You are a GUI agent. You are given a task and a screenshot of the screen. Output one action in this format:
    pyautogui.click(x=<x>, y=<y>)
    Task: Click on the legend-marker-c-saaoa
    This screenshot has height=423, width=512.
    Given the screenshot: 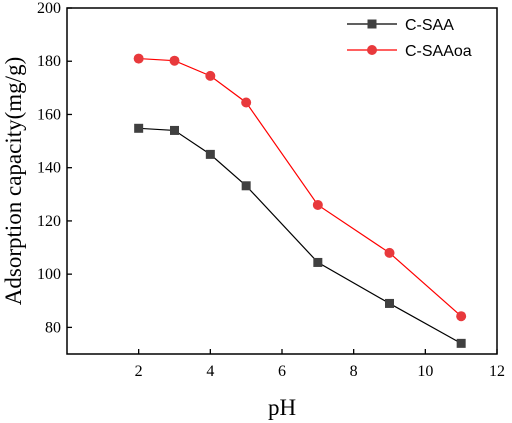 What is the action you would take?
    pyautogui.click(x=372, y=50)
    